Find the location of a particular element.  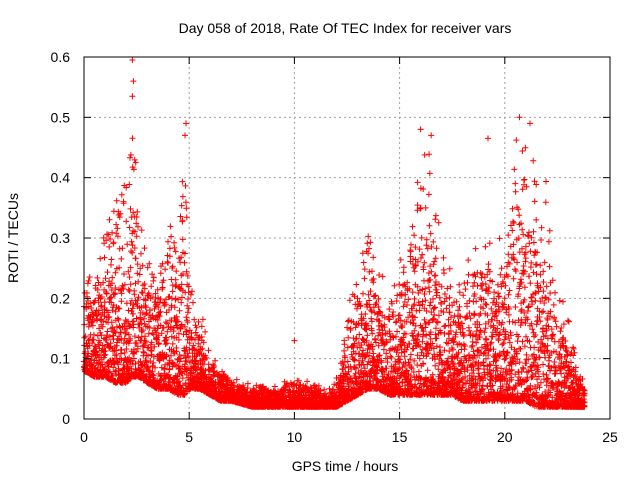

y-tick-label: 0.6 is located at coordinates (61, 57).